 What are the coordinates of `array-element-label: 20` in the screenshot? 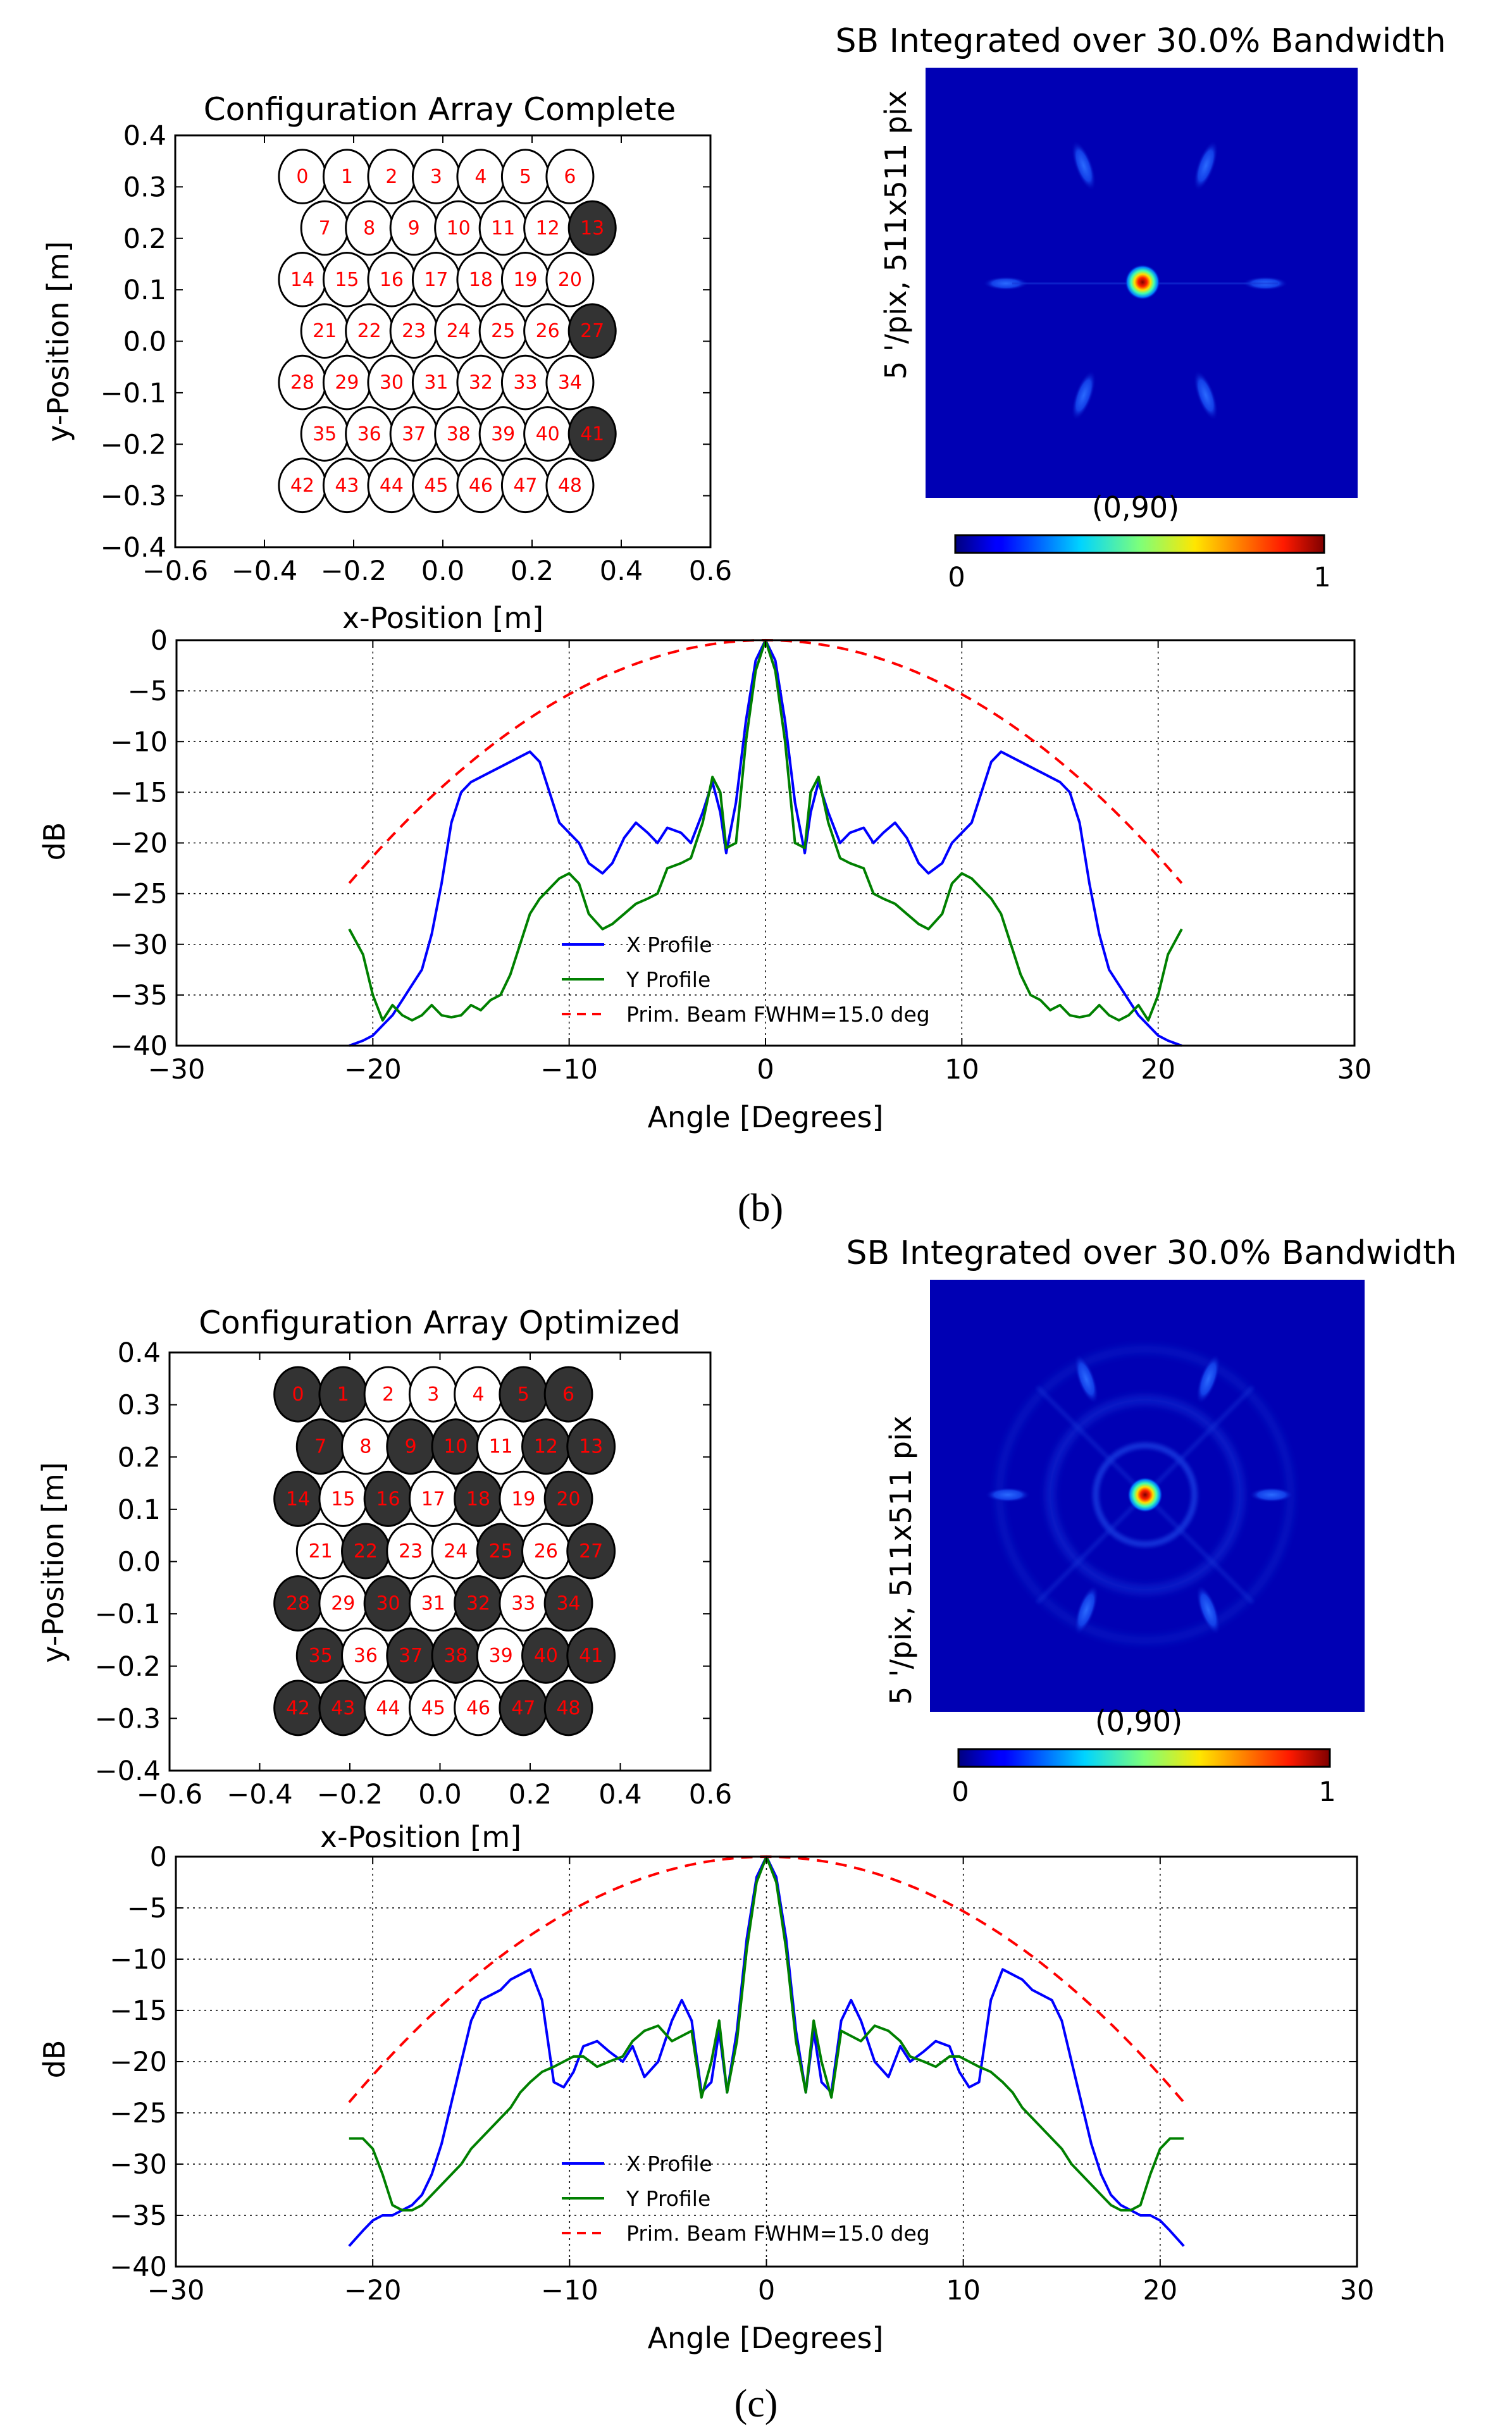 It's located at (568, 1499).